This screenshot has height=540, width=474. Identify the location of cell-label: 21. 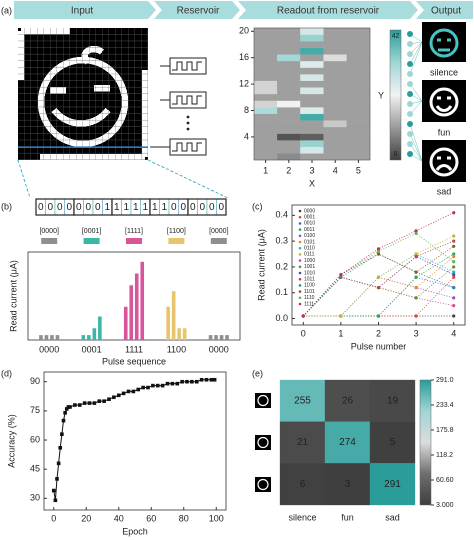
(303, 442).